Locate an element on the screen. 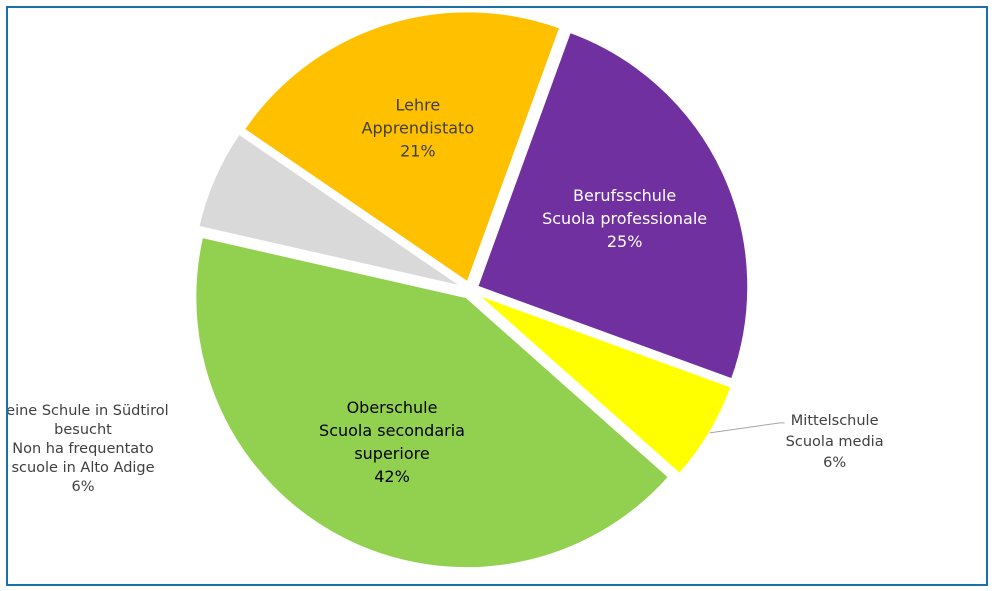  slice-percent: 42% is located at coordinates (392, 476).